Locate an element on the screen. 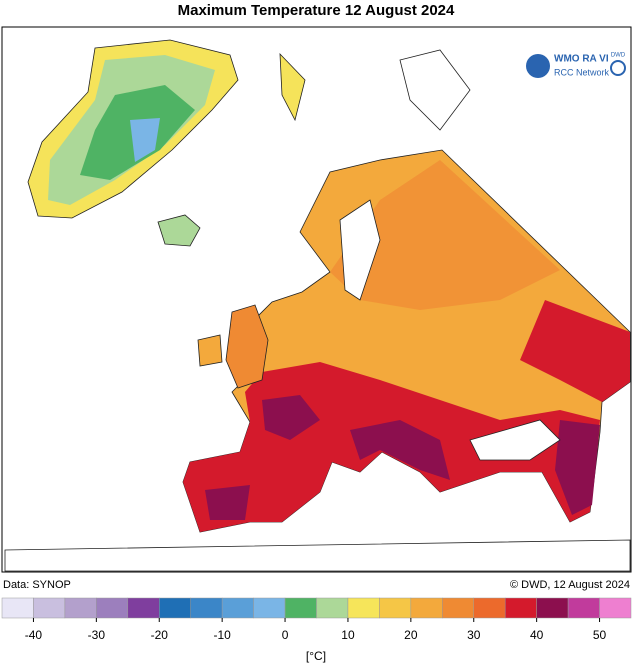  baltic-sea is located at coordinates (360, 250).